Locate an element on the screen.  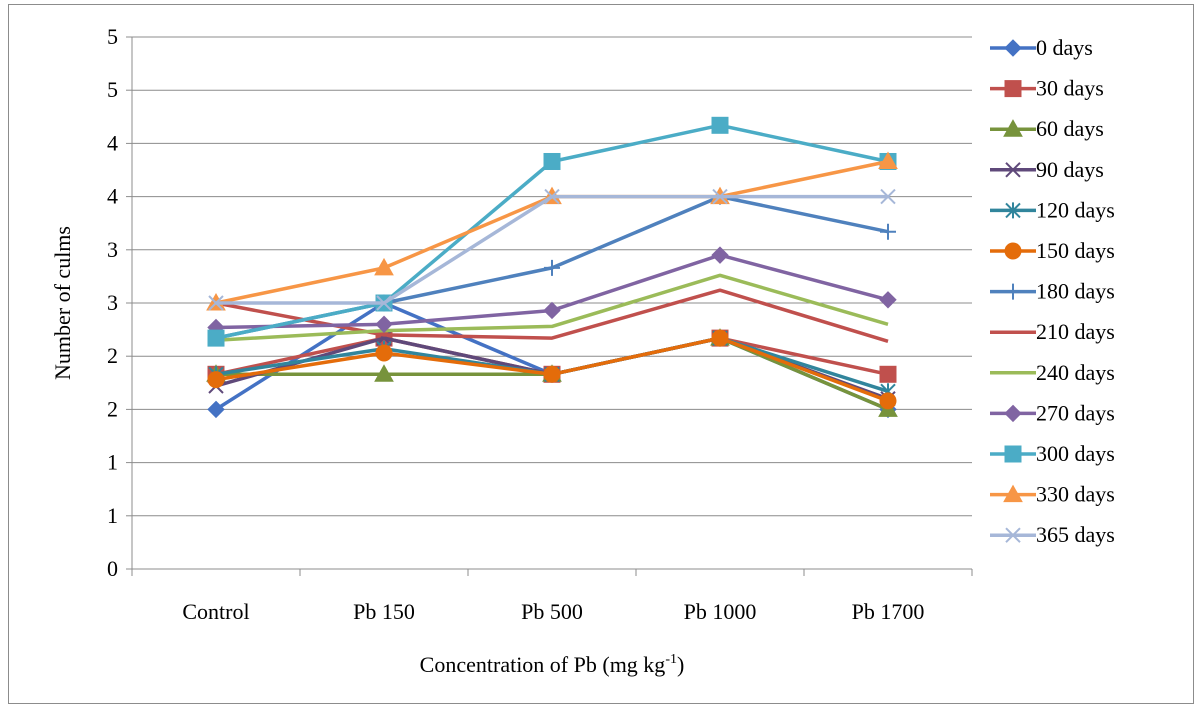
x-axis-title-superscript: -1 is located at coordinates (671, 659).